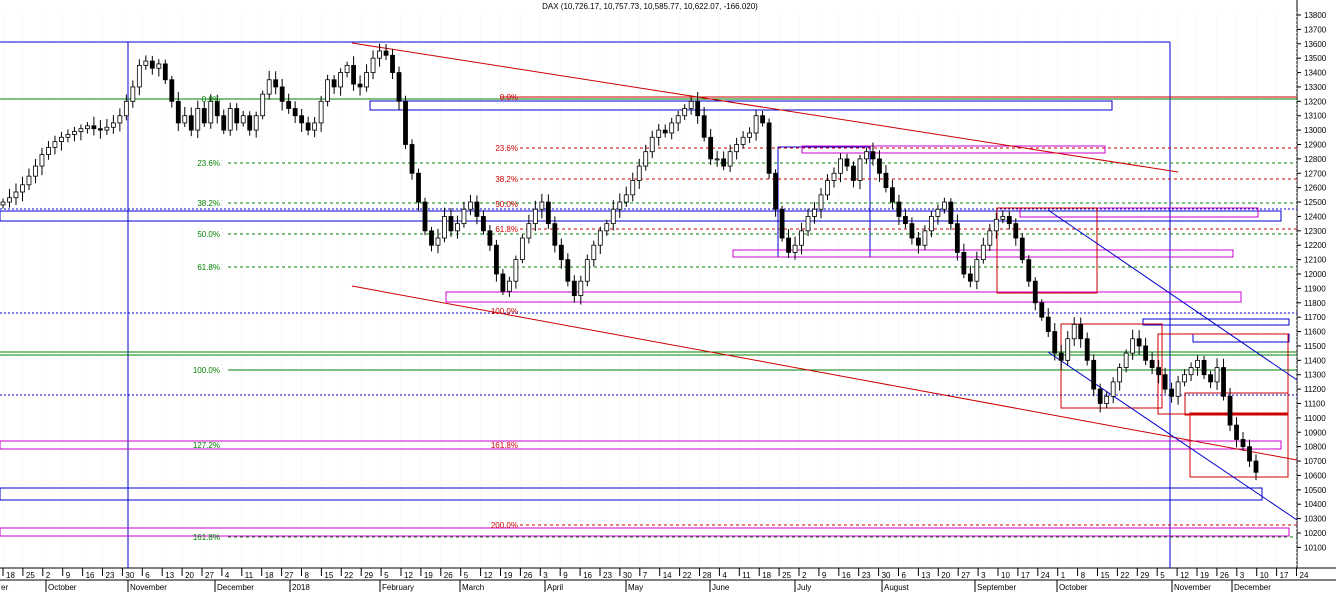  What do you see at coordinates (506, 229) in the screenshot?
I see `fib-right-label: 61.8%` at bounding box center [506, 229].